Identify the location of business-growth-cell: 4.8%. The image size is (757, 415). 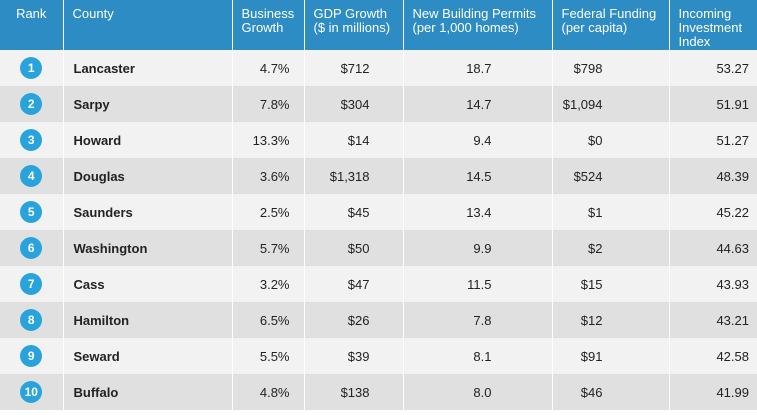
(268, 392).